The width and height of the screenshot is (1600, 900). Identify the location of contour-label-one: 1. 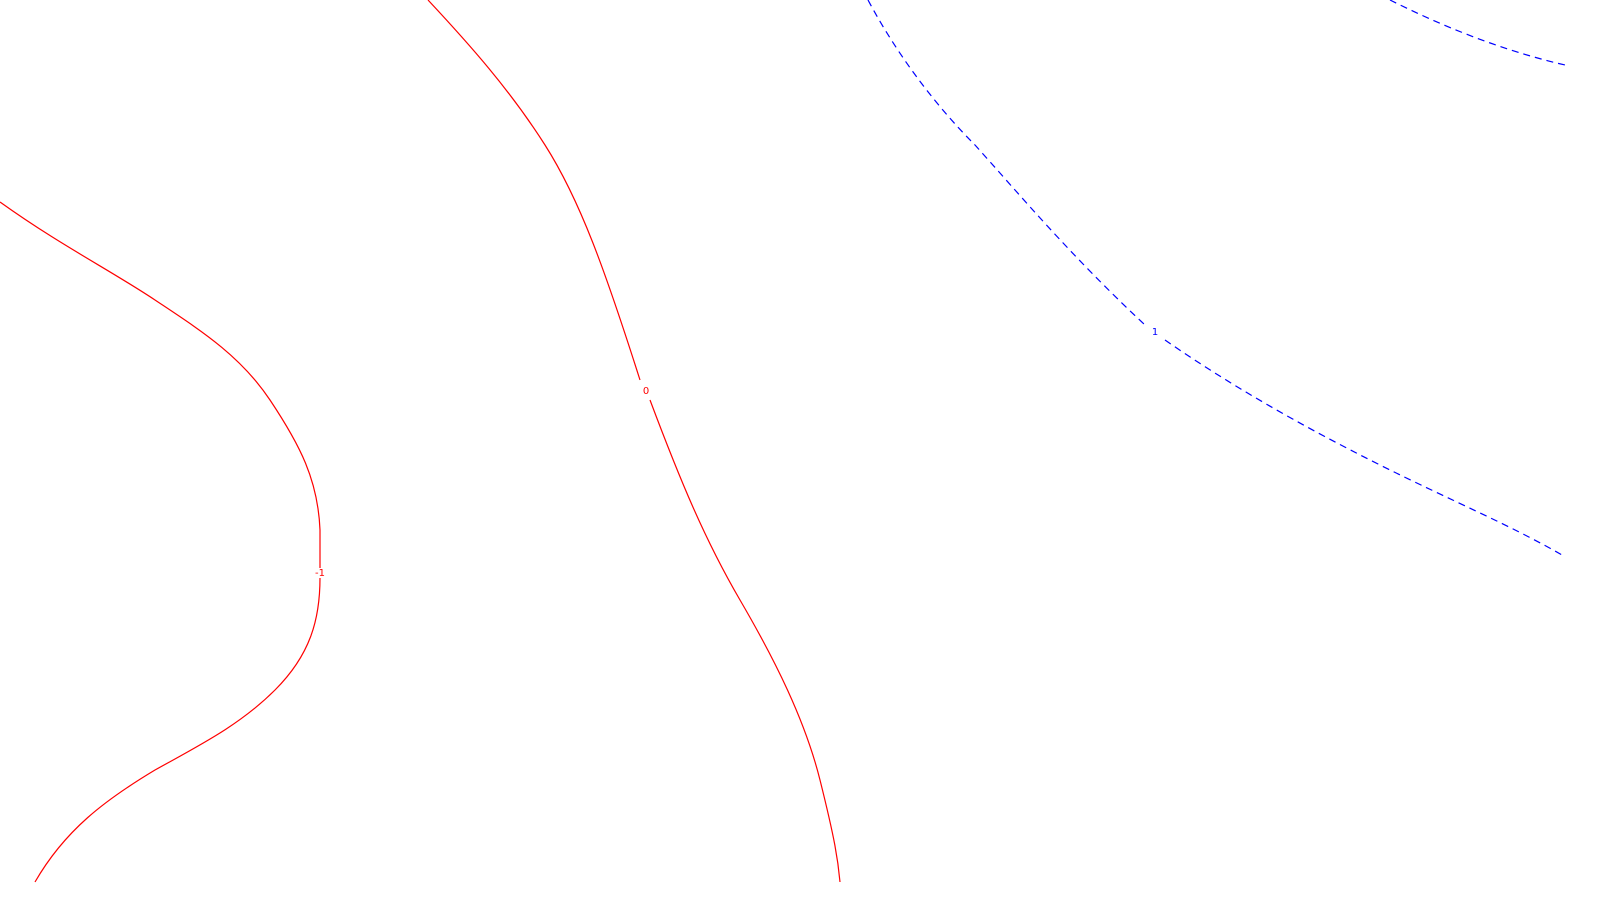
(1155, 332).